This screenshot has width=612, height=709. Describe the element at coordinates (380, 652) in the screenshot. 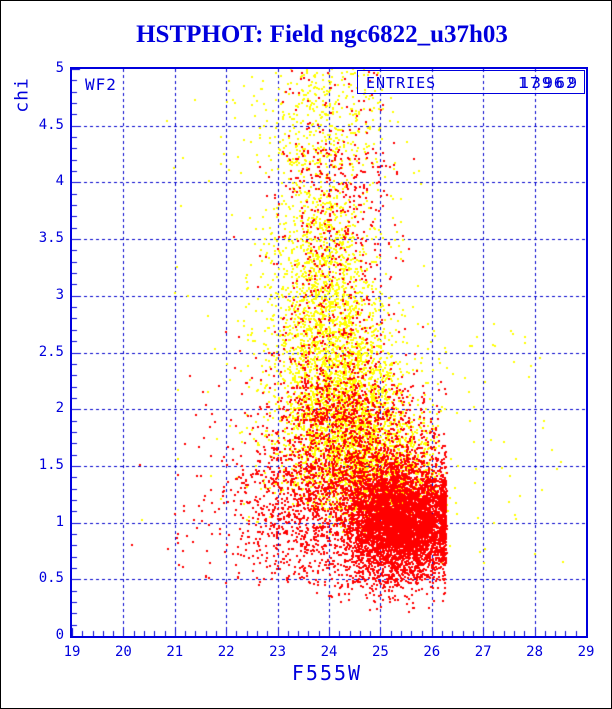

I see `x-tick-label: 25` at that location.